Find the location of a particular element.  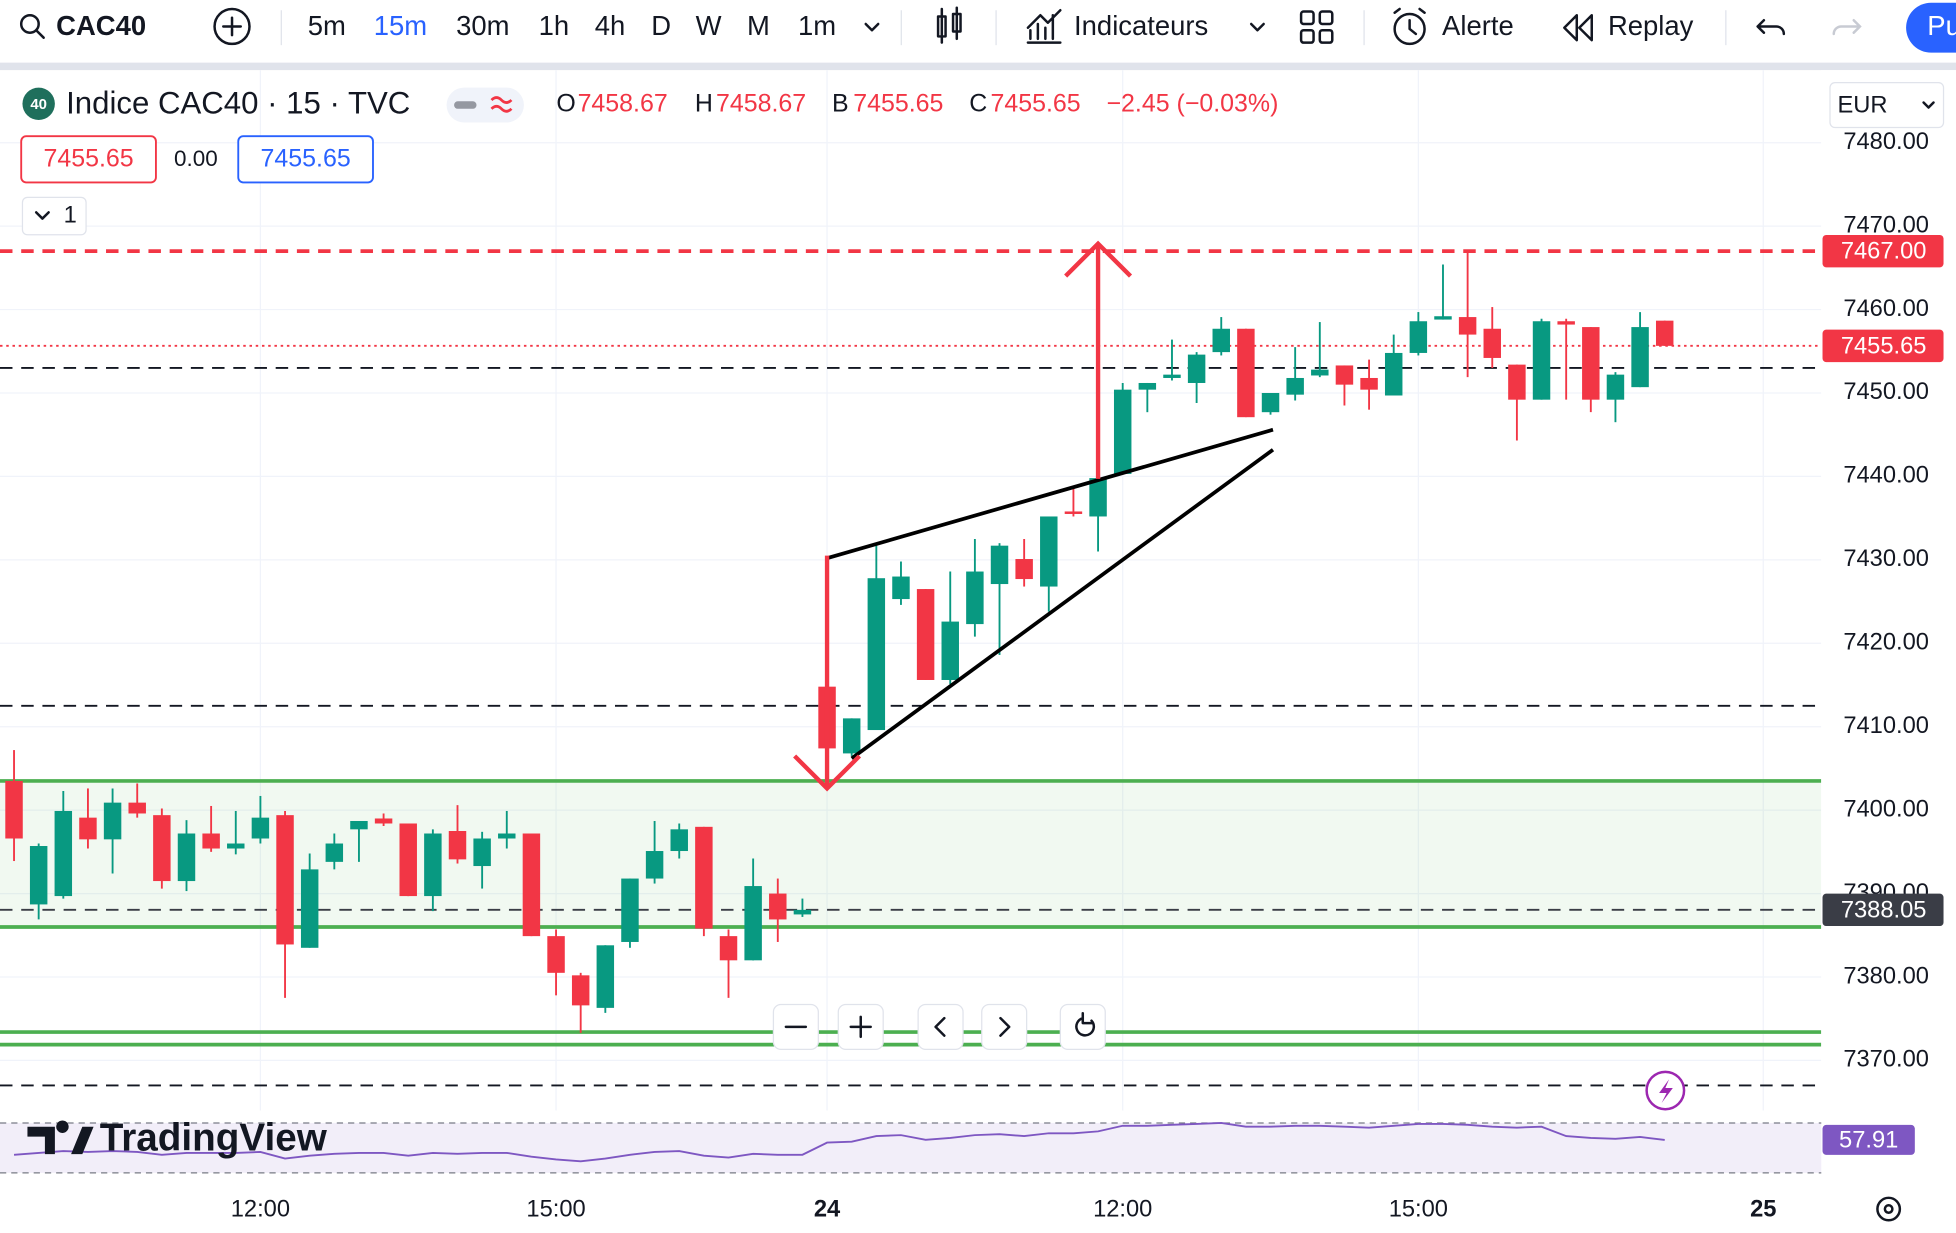

alert-button: Alerte is located at coordinates (1453, 26).